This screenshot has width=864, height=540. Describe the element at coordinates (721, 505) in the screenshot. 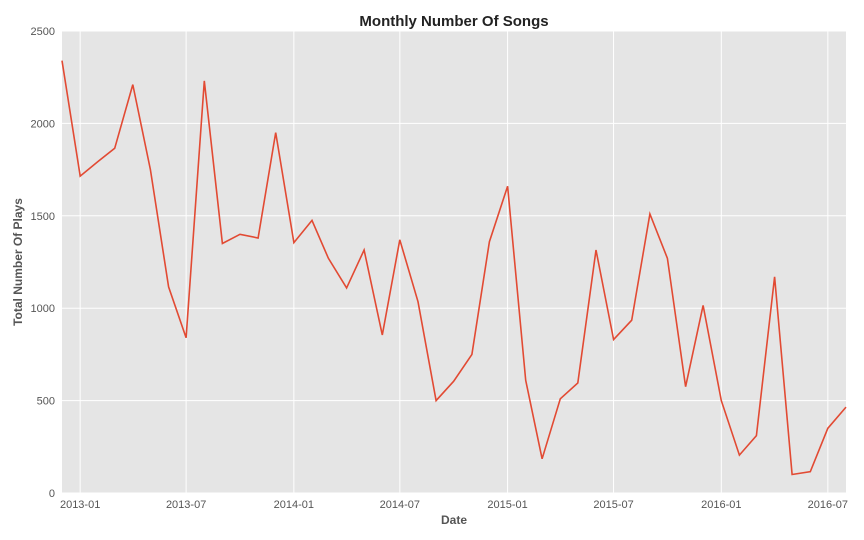

I see `x-tick-label: 2016-01` at that location.